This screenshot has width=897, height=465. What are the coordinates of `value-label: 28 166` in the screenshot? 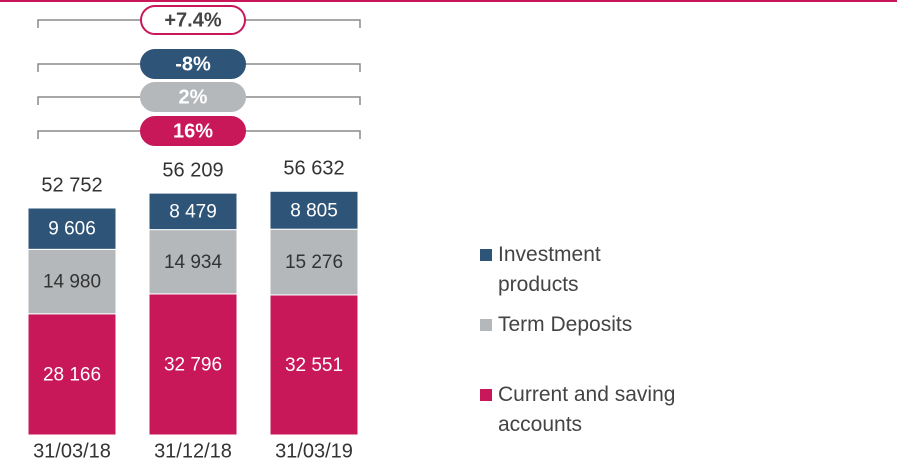 It's located at (72, 374).